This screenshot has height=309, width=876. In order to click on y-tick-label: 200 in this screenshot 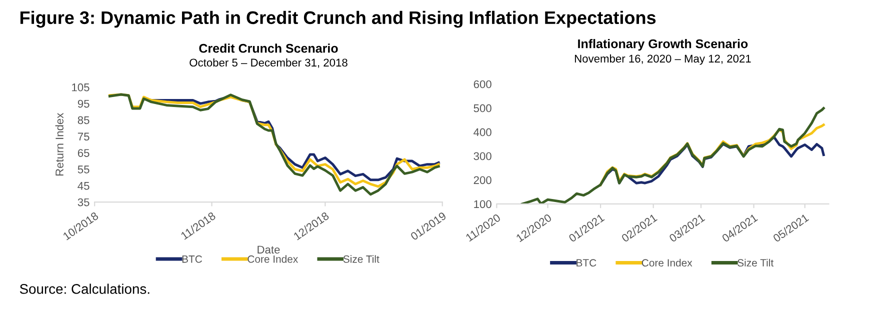, I will do `click(483, 180)`.